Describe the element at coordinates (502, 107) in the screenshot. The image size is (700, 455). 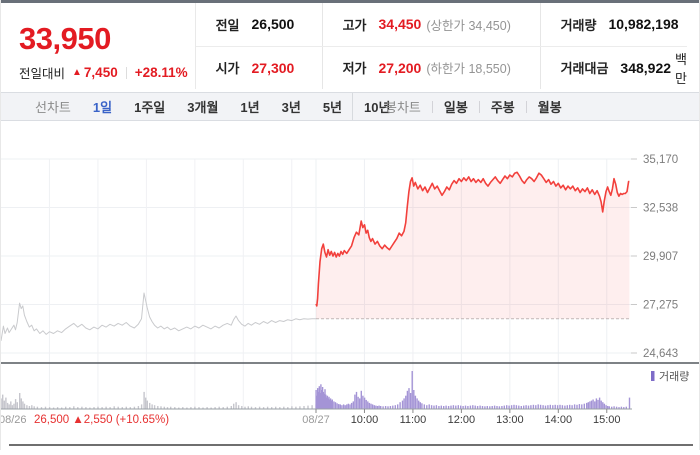
I see `tab-weekly: 주봉` at that location.